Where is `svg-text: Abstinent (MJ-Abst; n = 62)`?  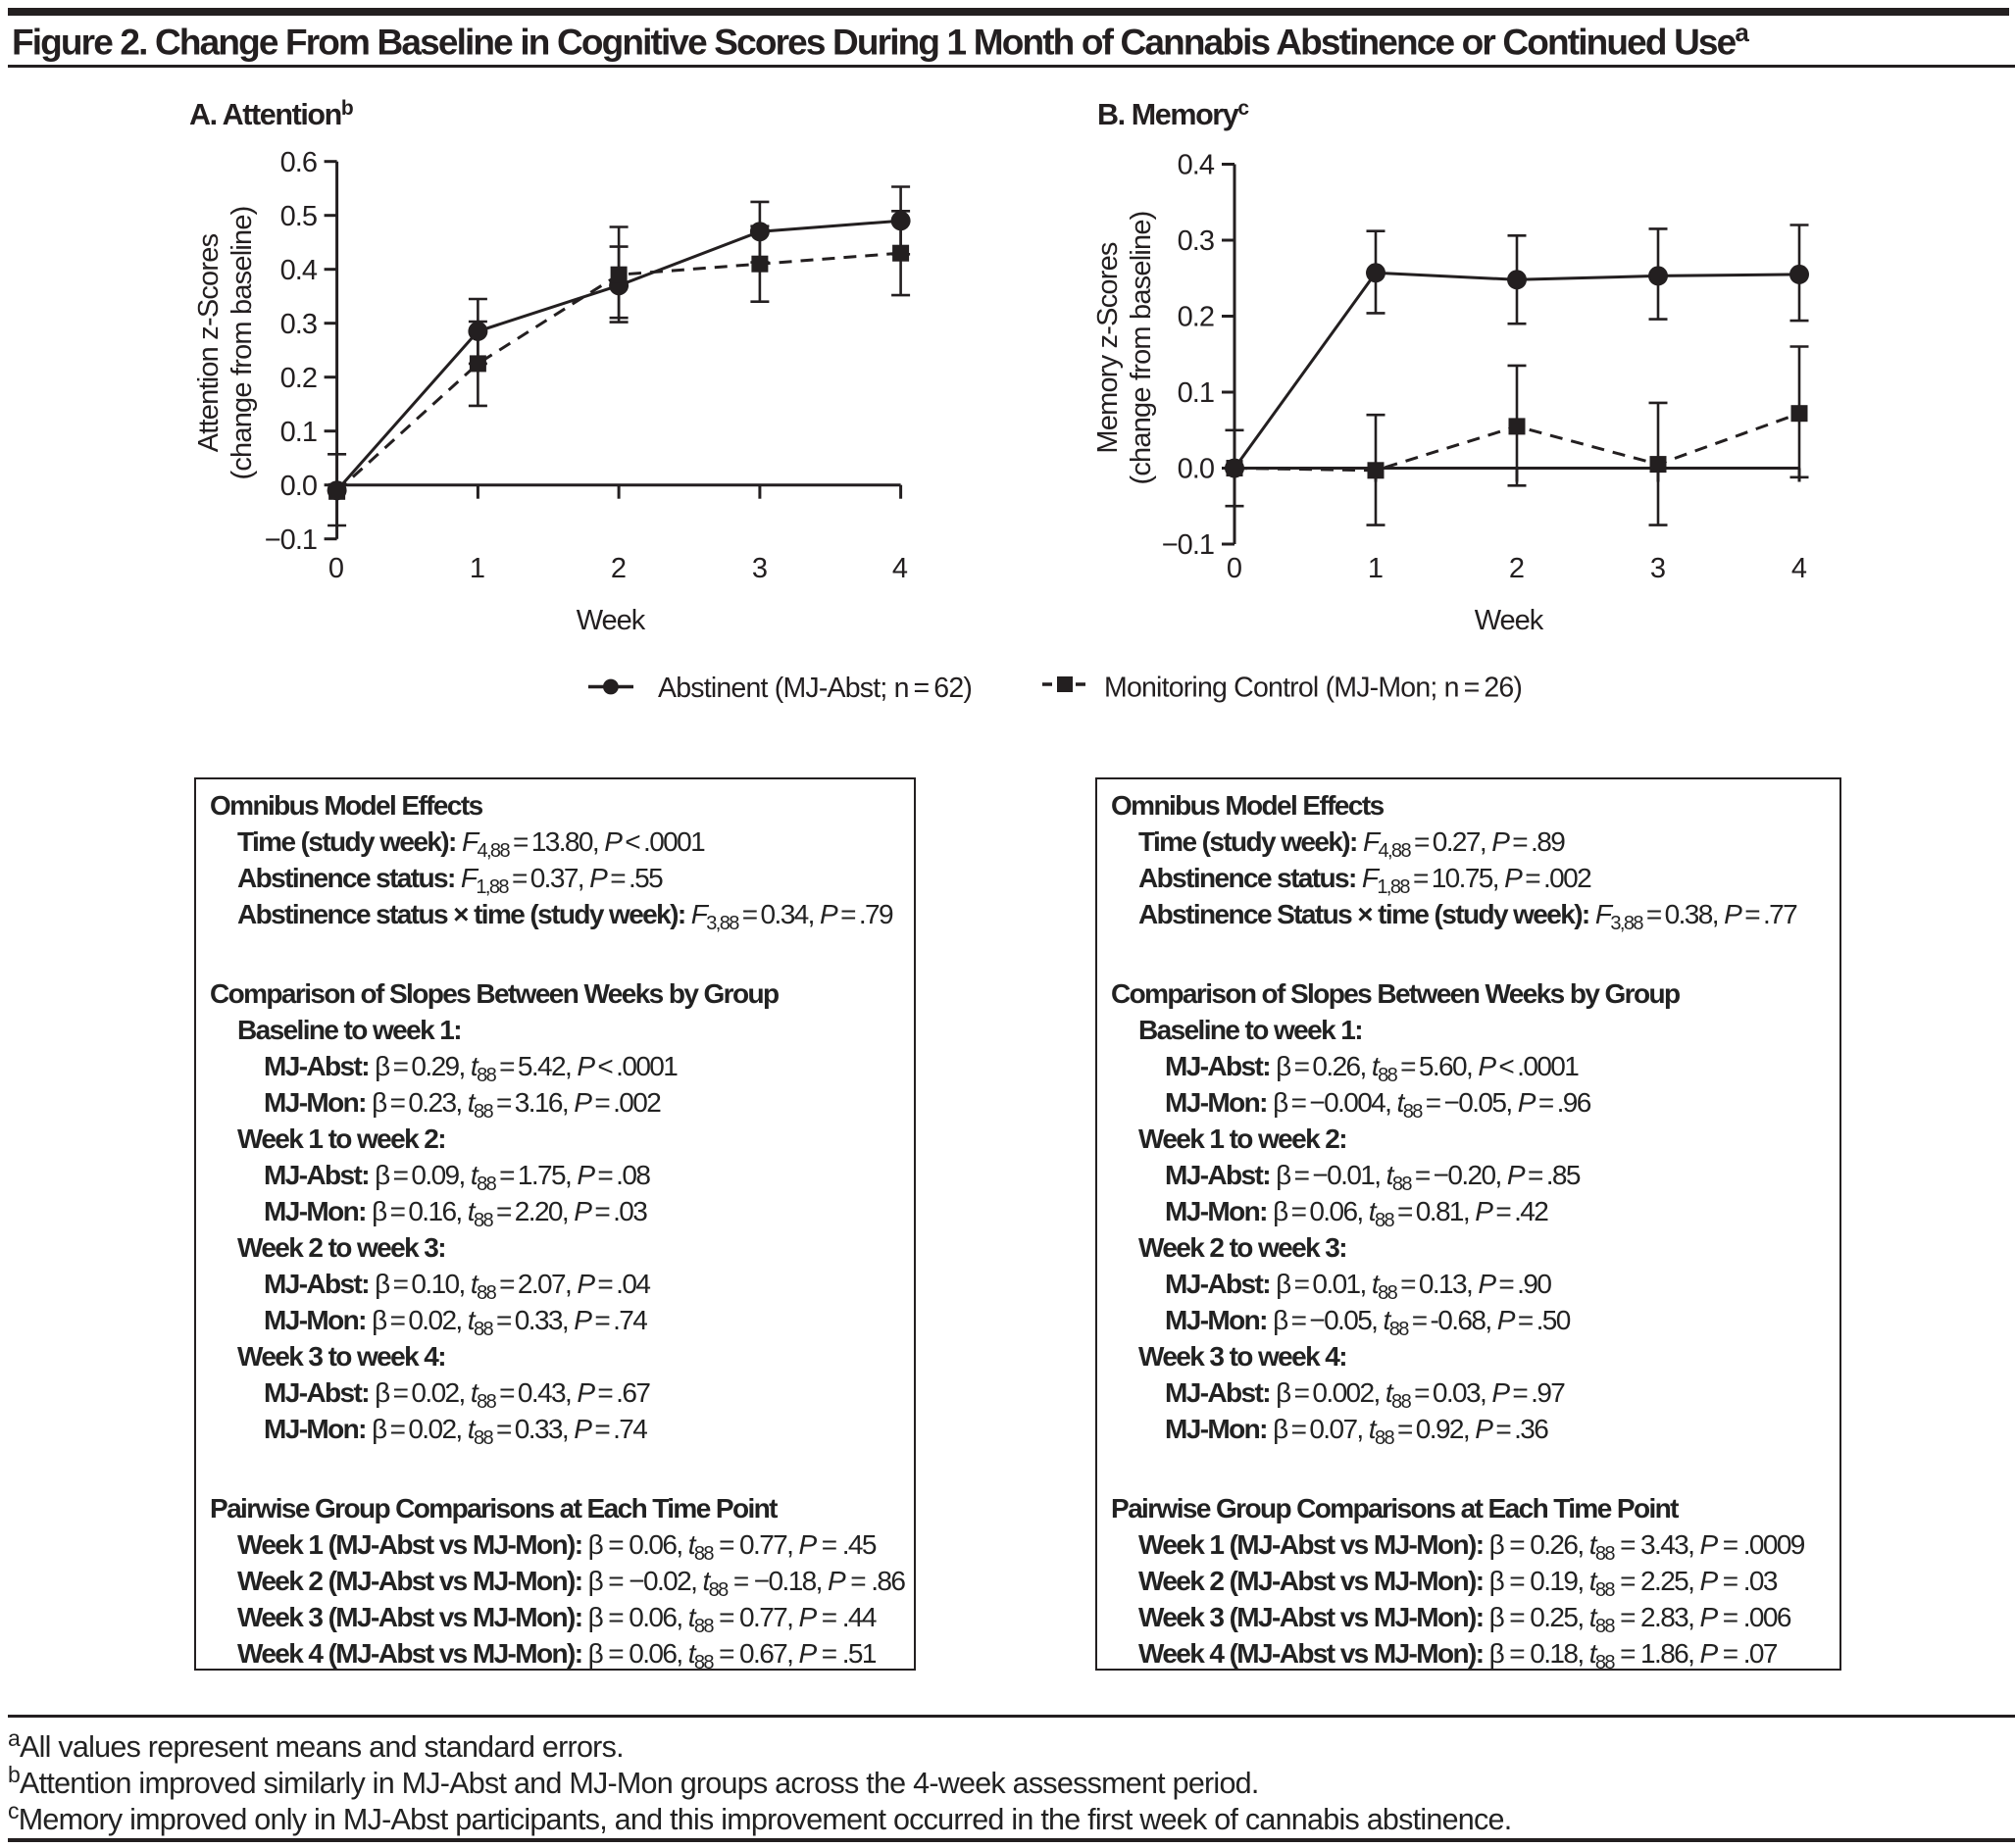
svg-text: Abstinent (MJ-Abst; n = 62) is located at coordinates (815, 688).